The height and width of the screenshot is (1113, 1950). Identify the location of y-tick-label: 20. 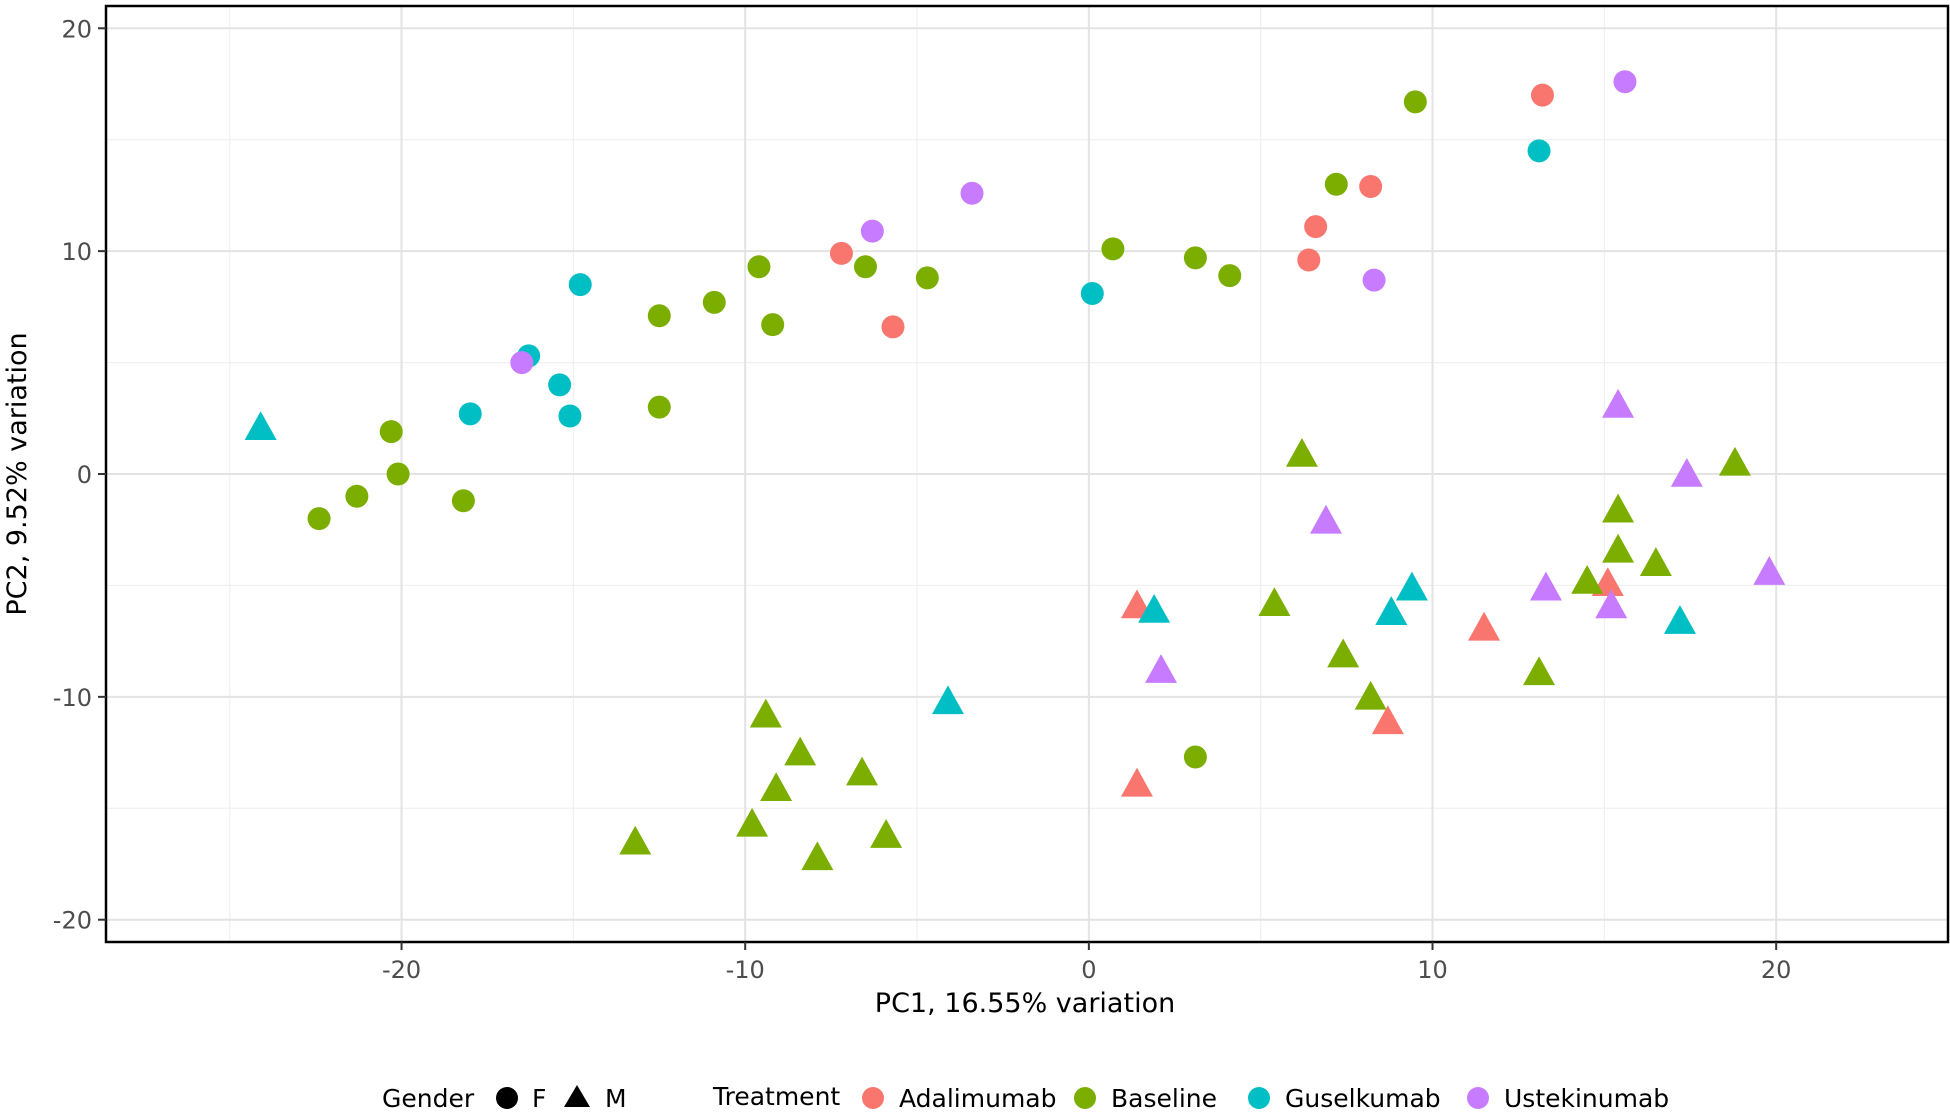
(76, 29).